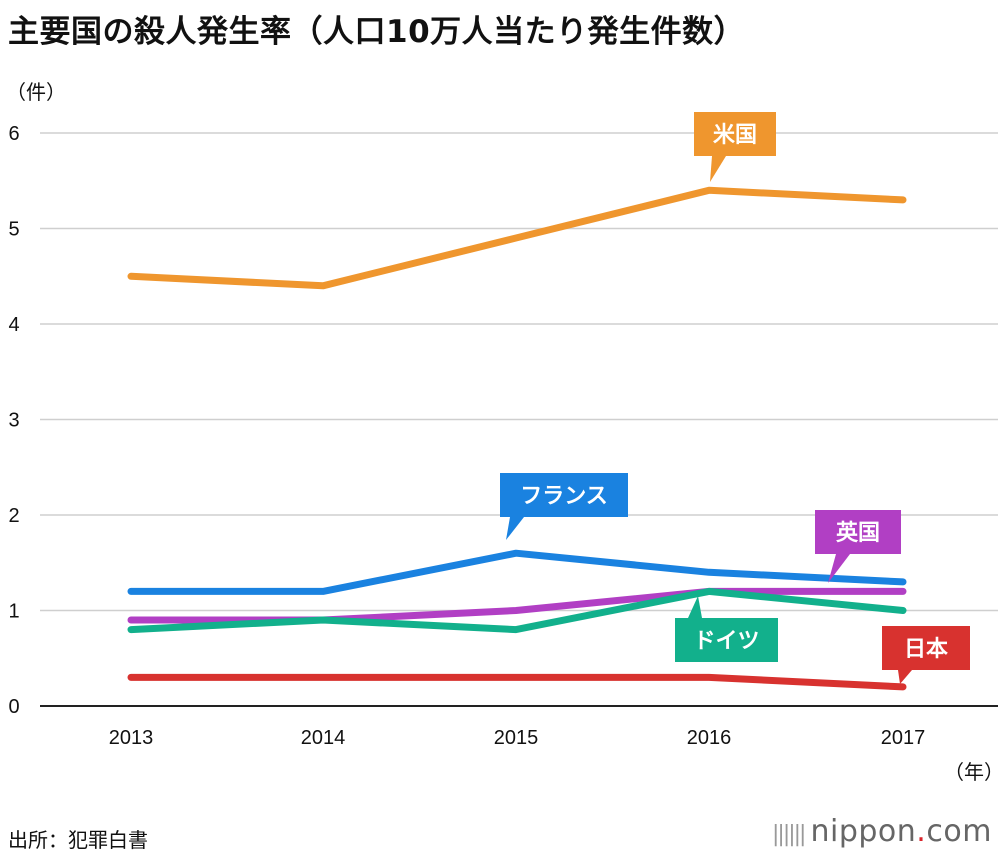  Describe the element at coordinates (709, 738) in the screenshot. I see `x-tick-label: 2016` at that location.